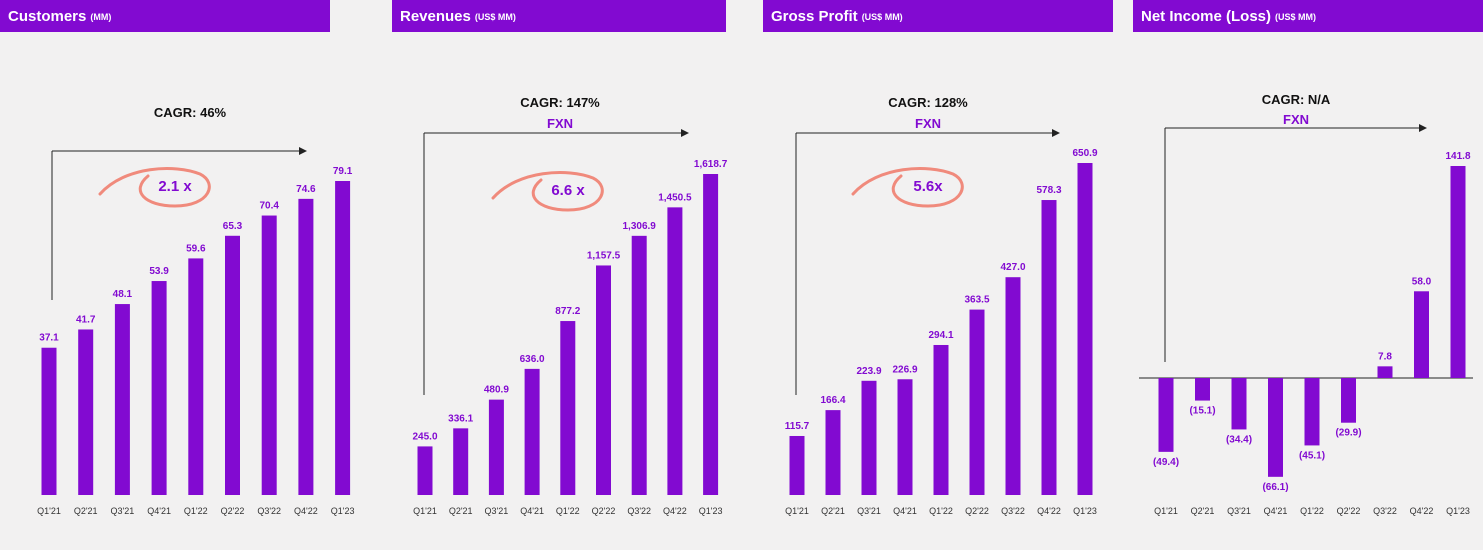 The height and width of the screenshot is (550, 1483). I want to click on data-label: 336.1, so click(460, 418).